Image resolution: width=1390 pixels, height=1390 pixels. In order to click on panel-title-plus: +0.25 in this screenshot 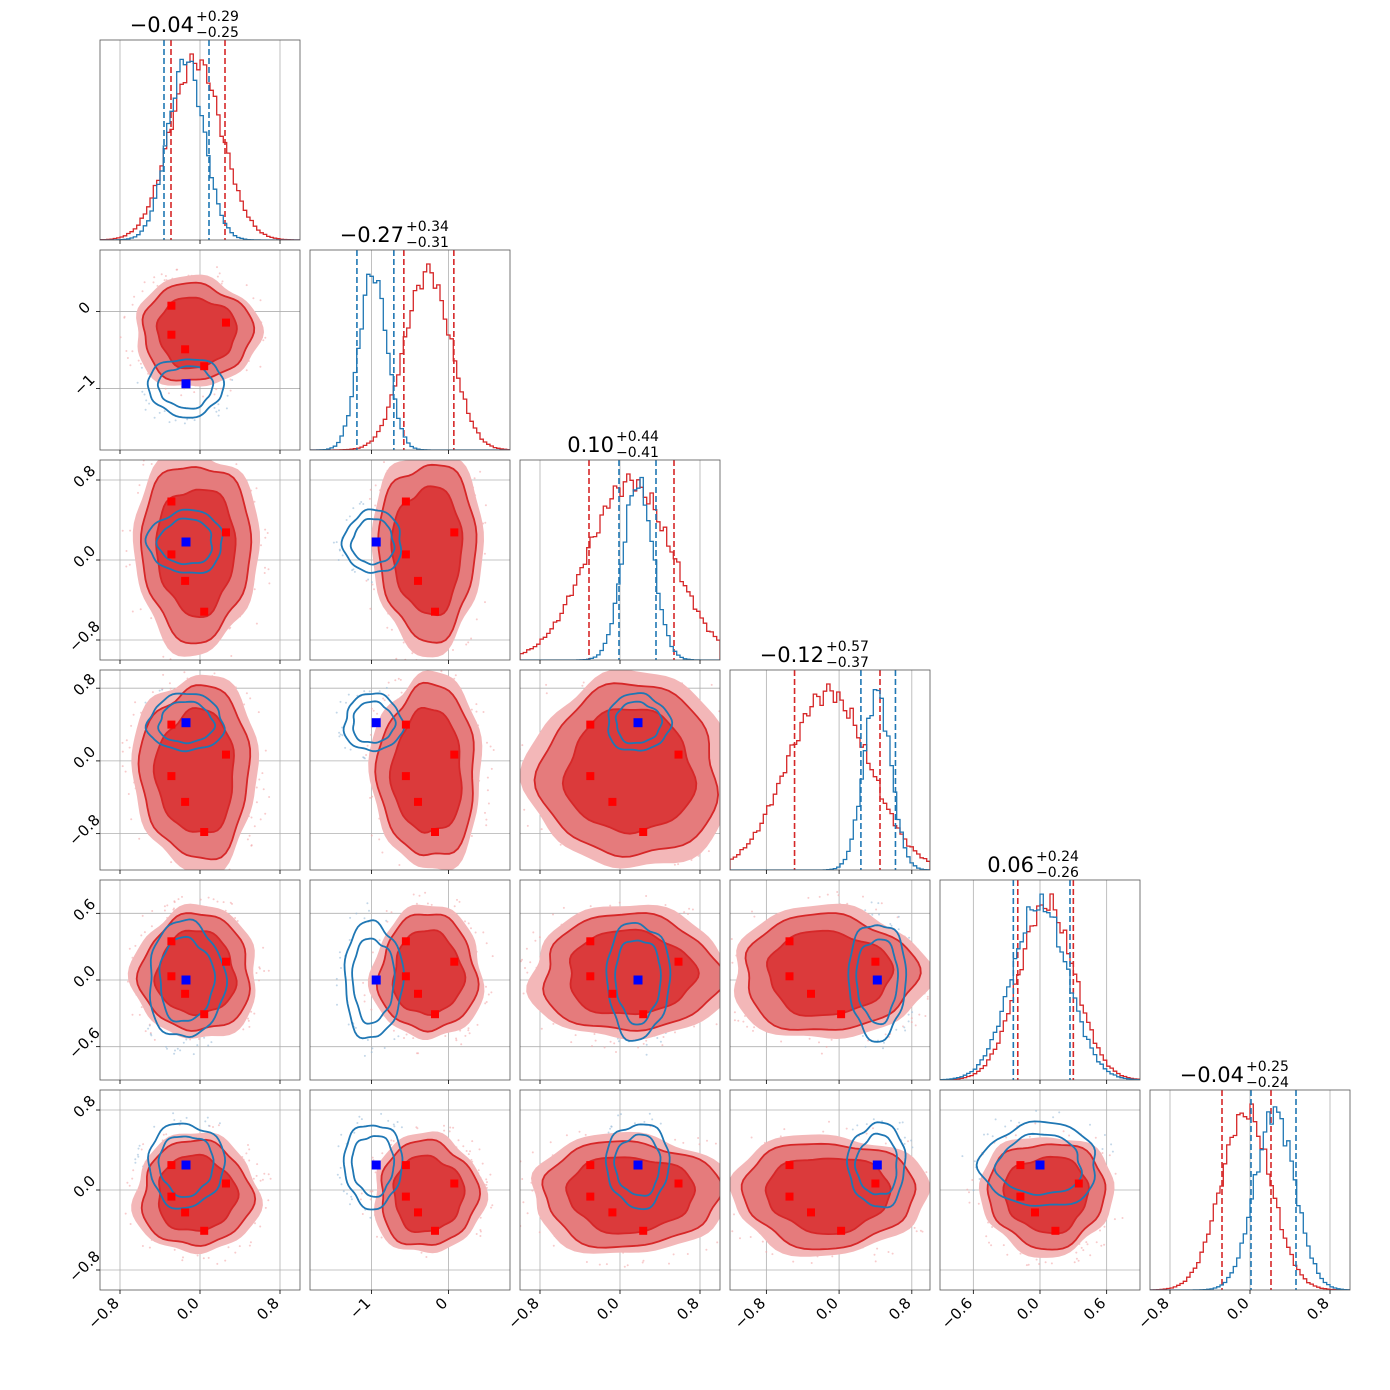, I will do `click(1267, 1067)`.